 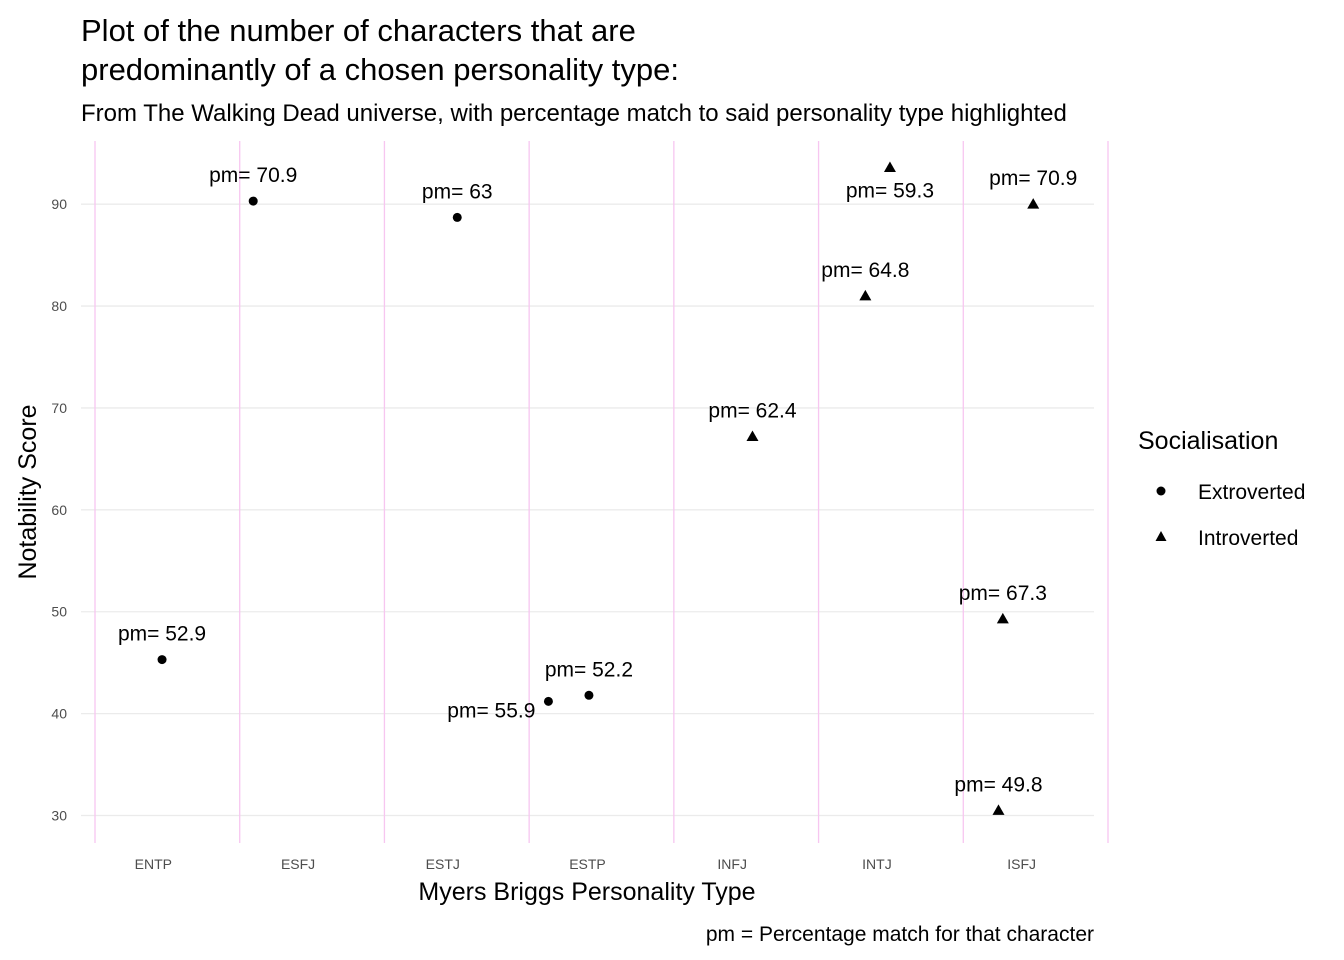 I want to click on x-tick-label-estj: ESTJ, so click(x=443, y=864).